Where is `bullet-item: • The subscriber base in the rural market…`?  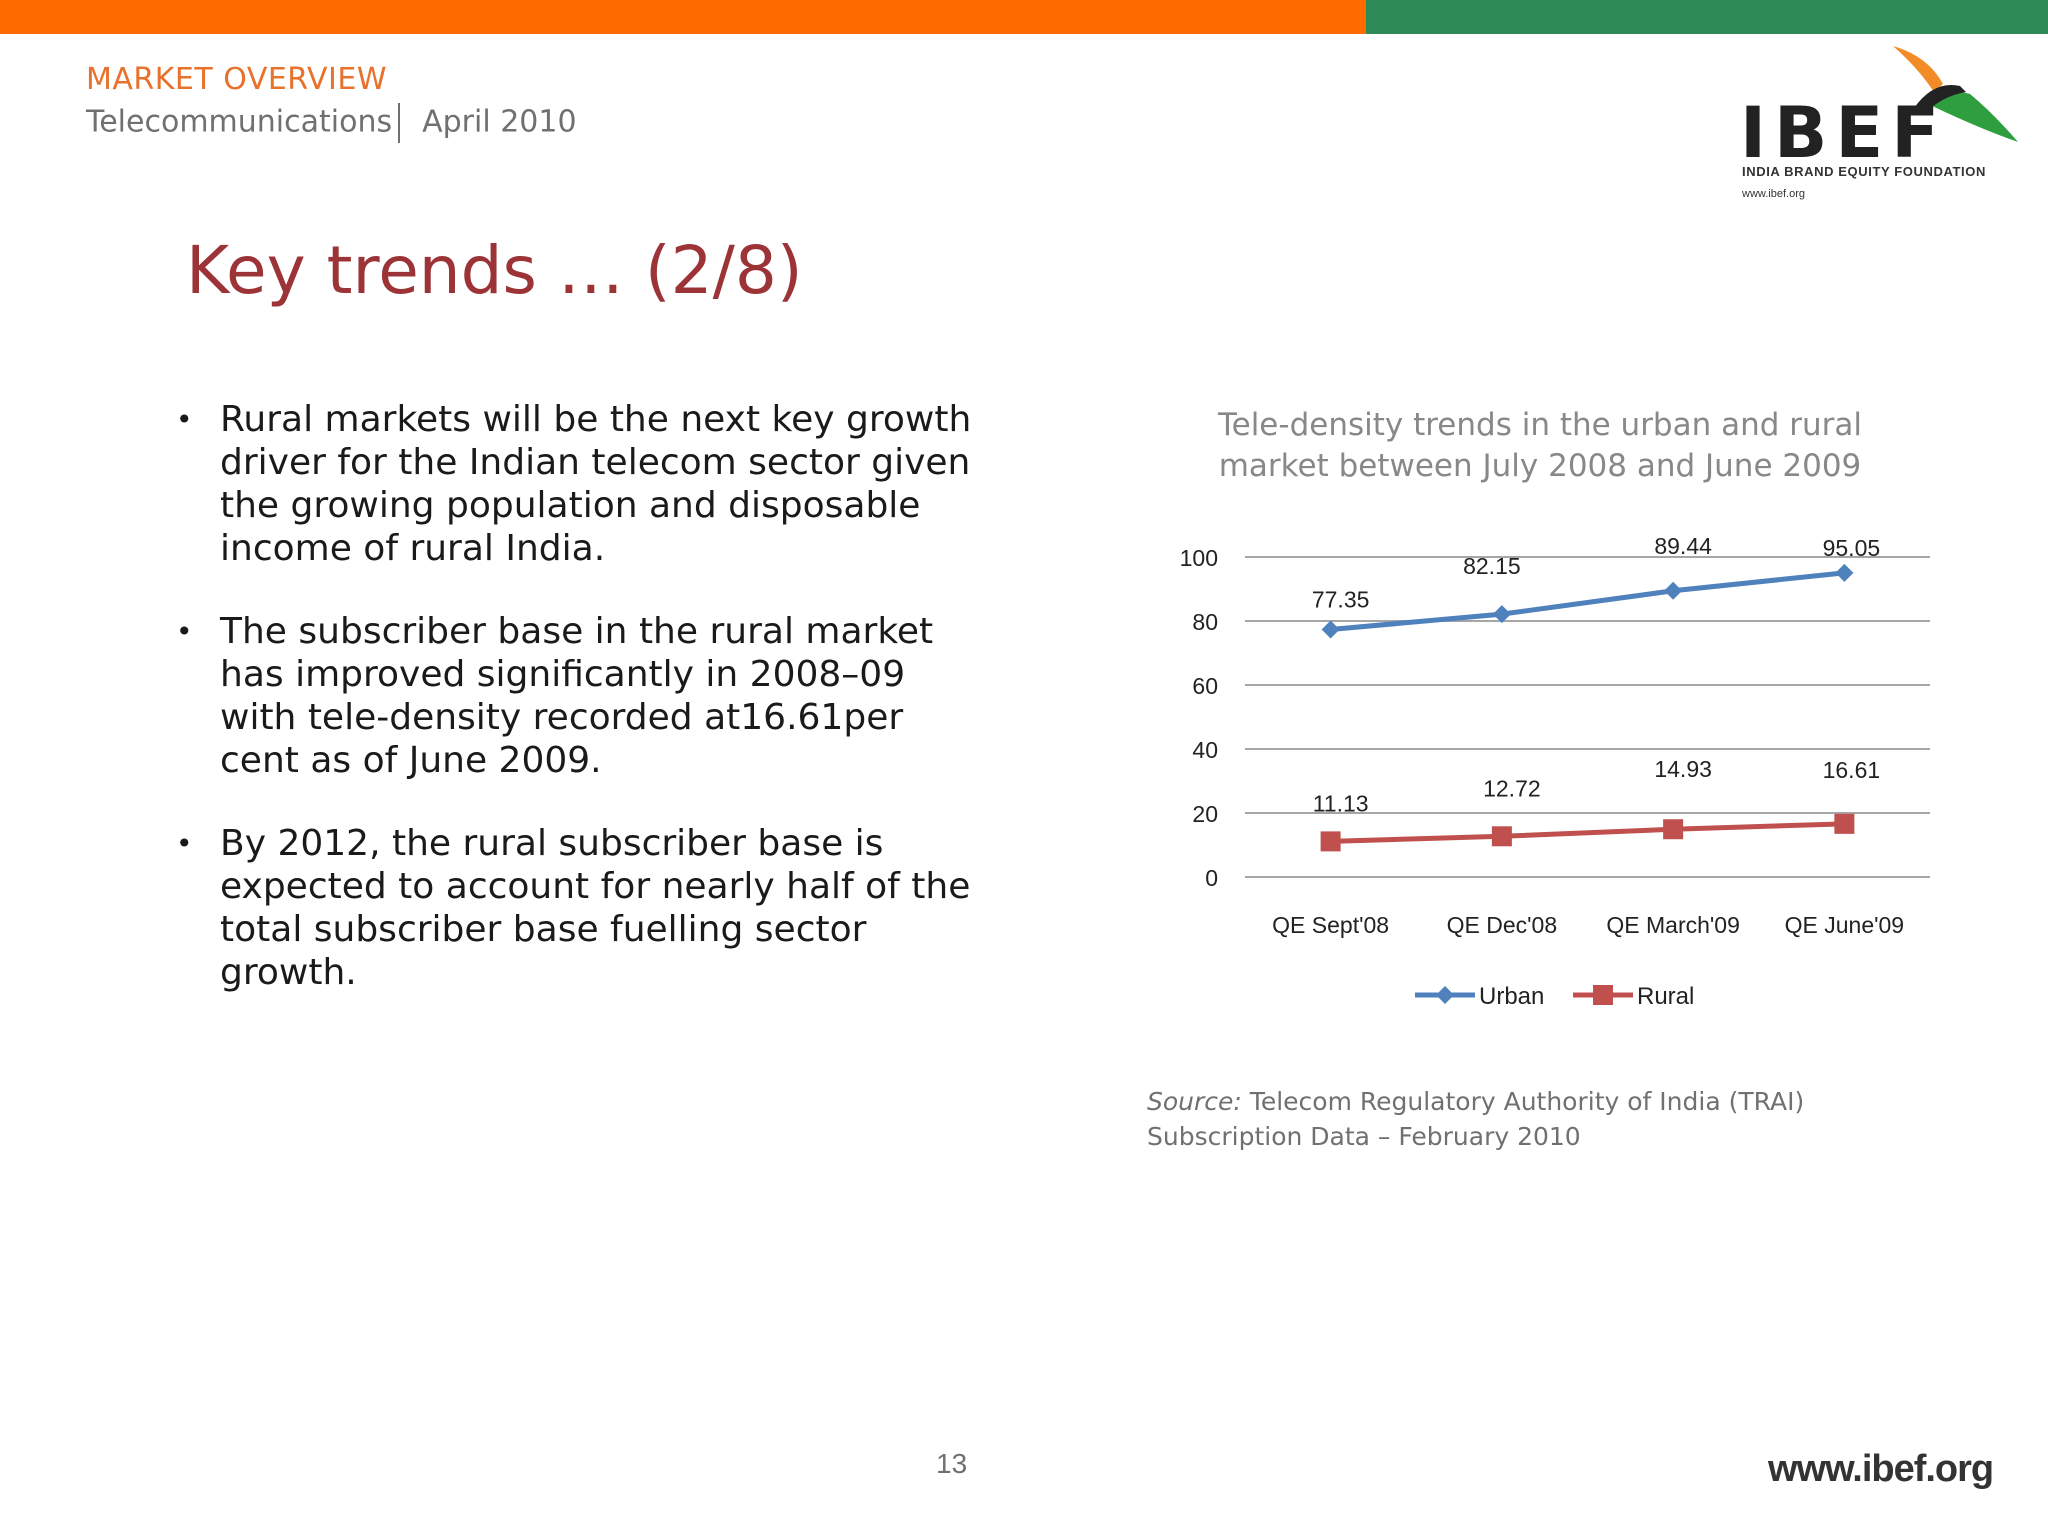
bullet-item: • The subscriber base in the rural market… is located at coordinates (576, 696).